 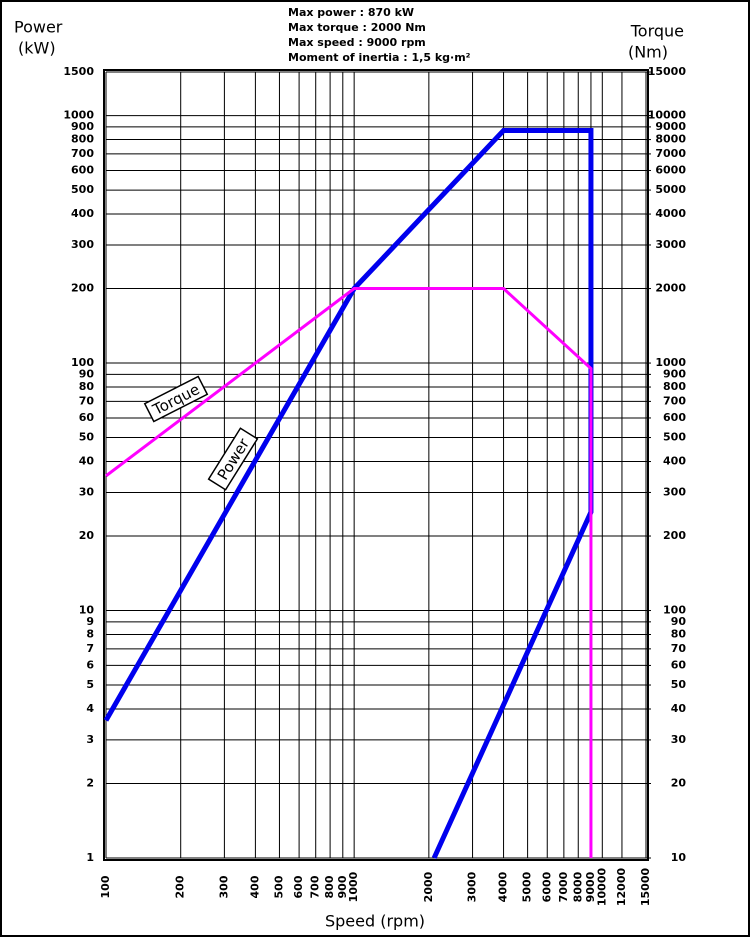 I want to click on y-tick-label: 800, so click(x=82, y=139).